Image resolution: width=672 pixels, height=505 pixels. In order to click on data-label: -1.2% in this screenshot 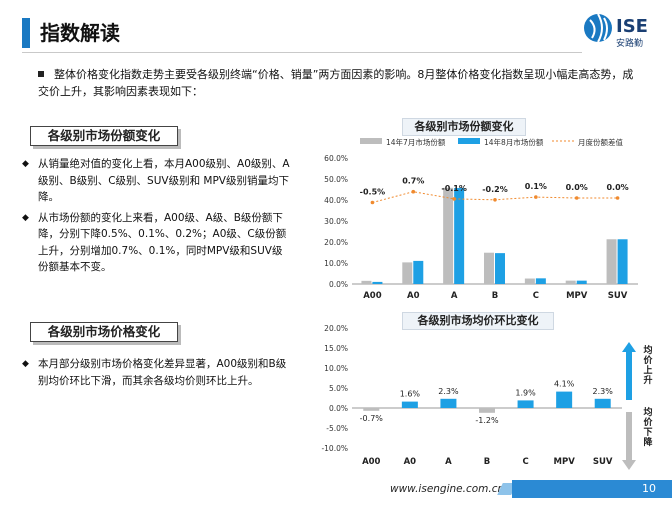, I will do `click(487, 420)`.